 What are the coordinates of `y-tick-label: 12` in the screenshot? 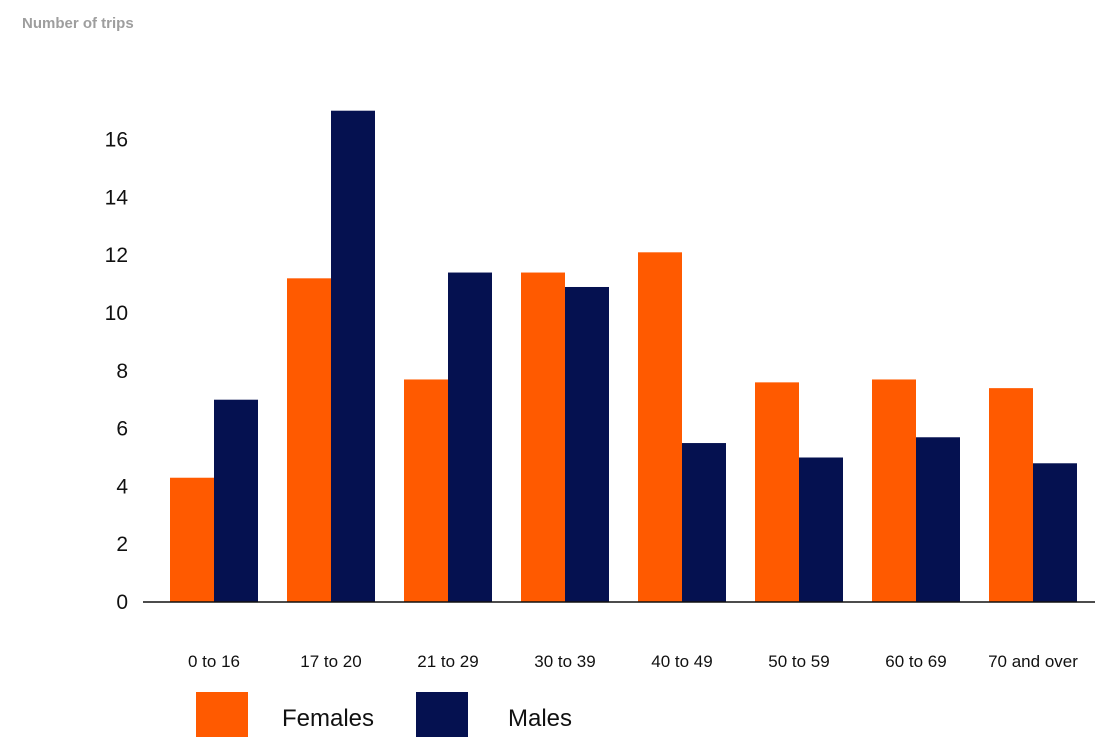 It's located at (116, 255).